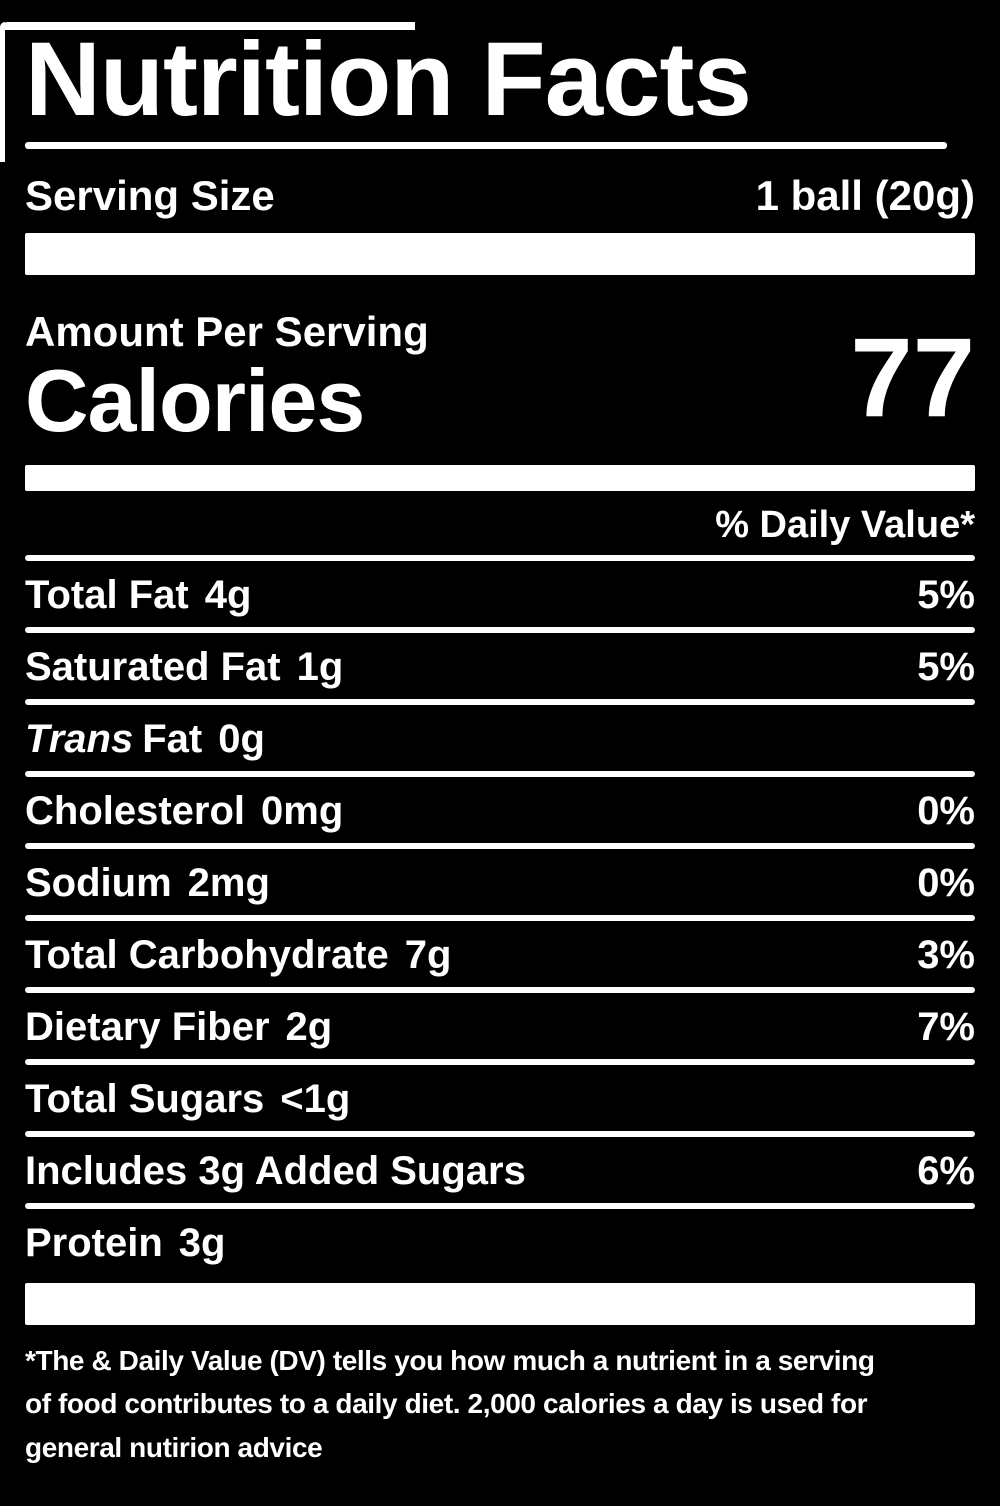 This screenshot has height=1506, width=1000. I want to click on separator-bar-thick-bottom, so click(500, 1304).